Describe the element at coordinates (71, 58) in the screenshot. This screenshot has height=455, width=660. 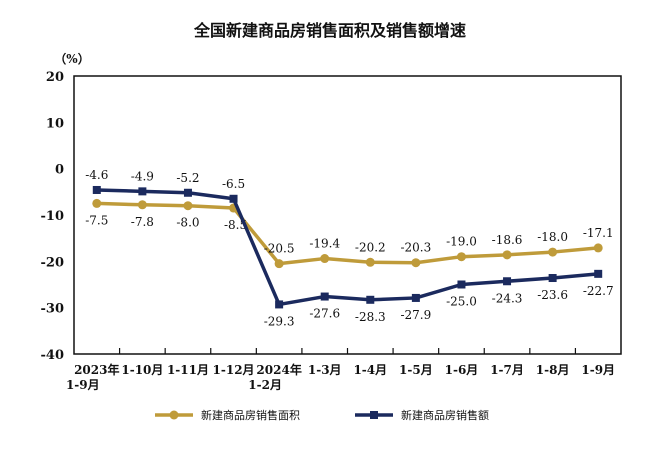
I see `y-unit-label: （%）` at that location.